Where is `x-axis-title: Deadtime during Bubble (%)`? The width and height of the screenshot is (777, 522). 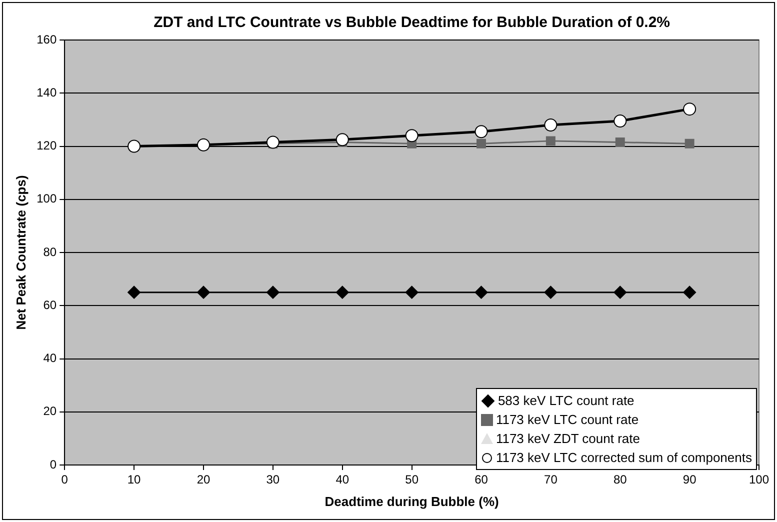
x-axis-title: Deadtime during Bubble (%) is located at coordinates (411, 501).